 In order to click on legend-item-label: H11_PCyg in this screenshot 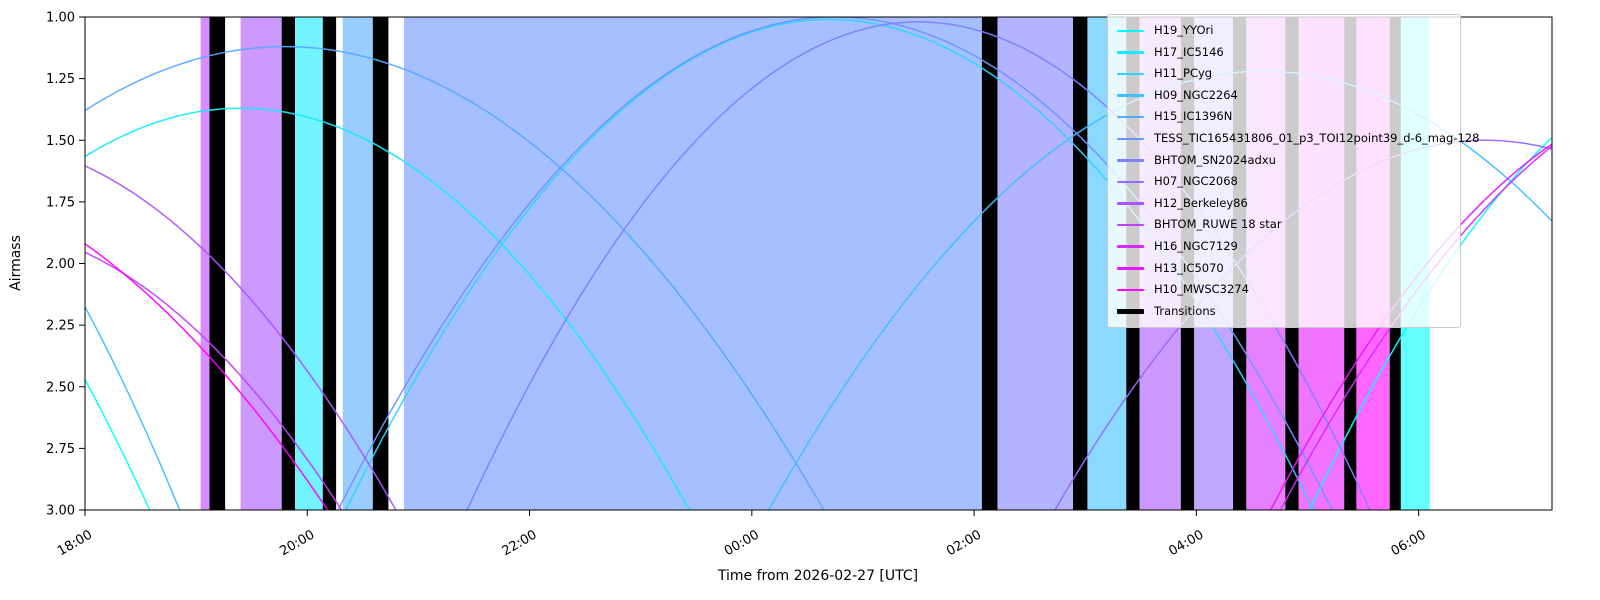, I will do `click(1183, 73)`.